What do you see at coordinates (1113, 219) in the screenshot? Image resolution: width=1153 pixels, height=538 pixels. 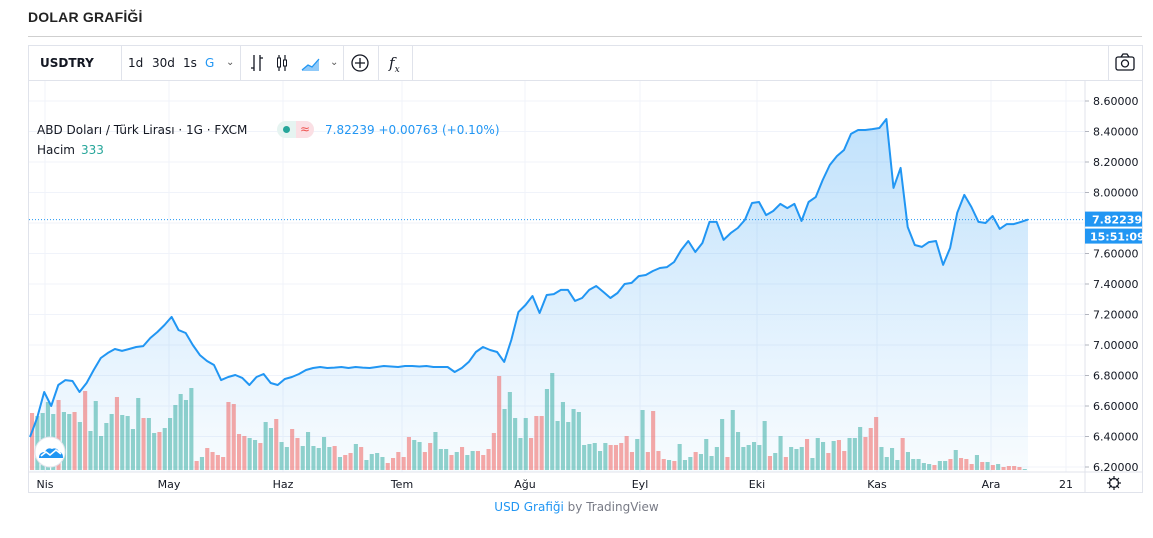 I see `last-price-label-bg` at bounding box center [1113, 219].